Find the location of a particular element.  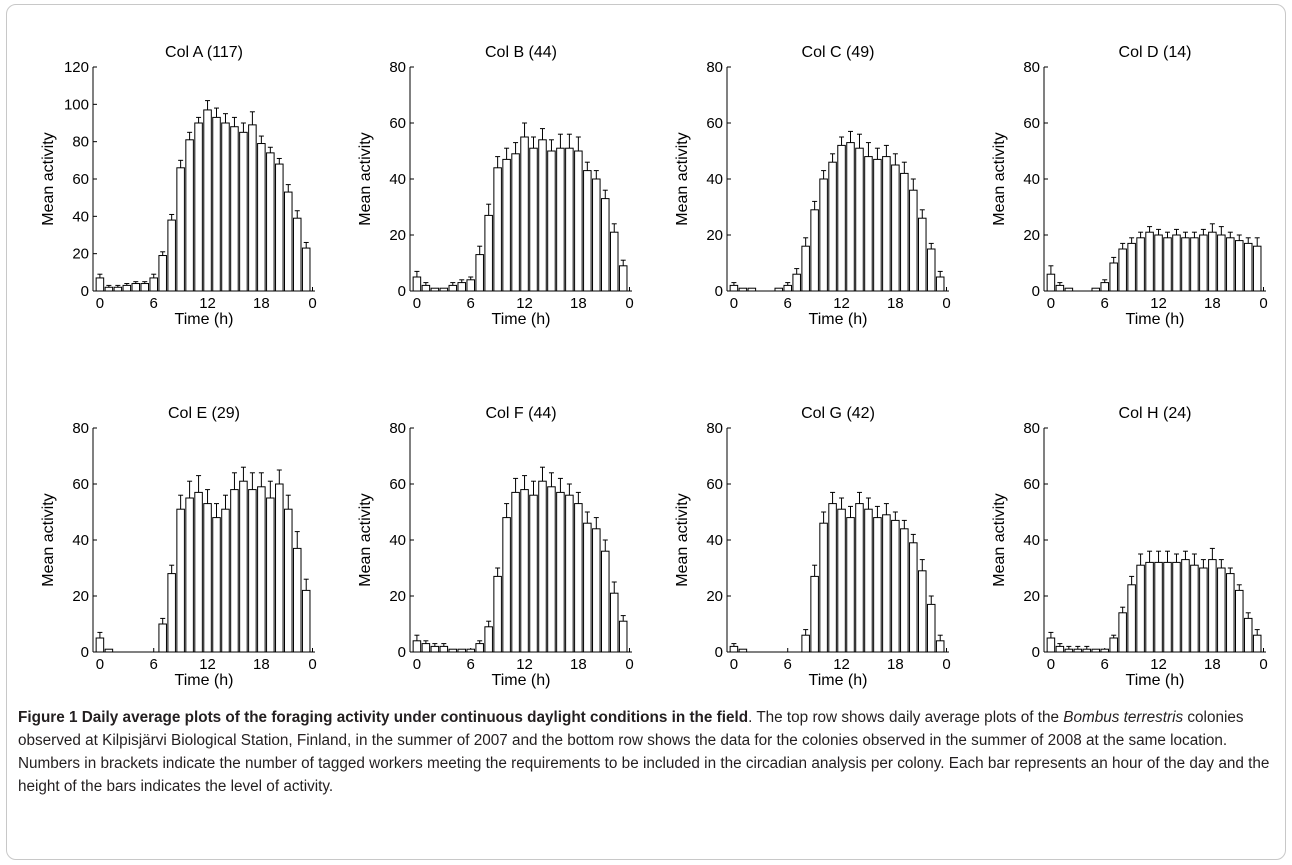

x-tick-label: 12 is located at coordinates (524, 664).